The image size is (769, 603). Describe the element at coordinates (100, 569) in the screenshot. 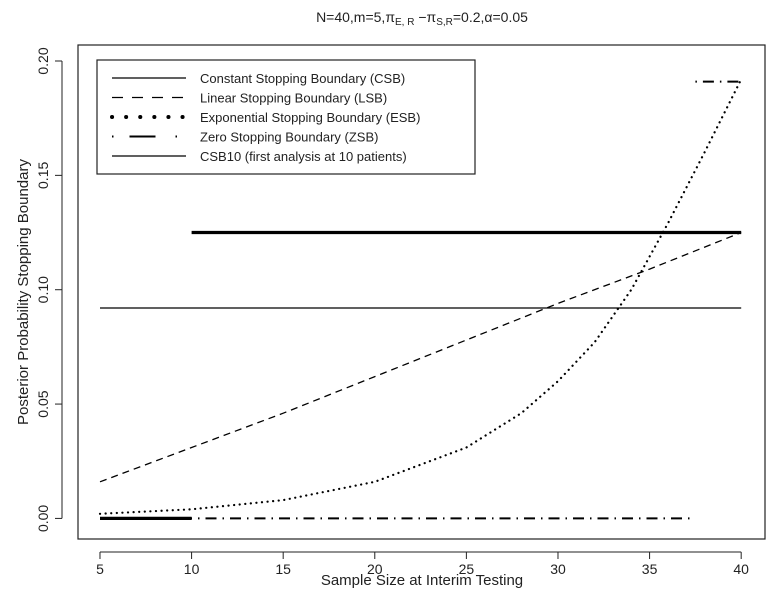

I see `x-tick-label: 5` at that location.